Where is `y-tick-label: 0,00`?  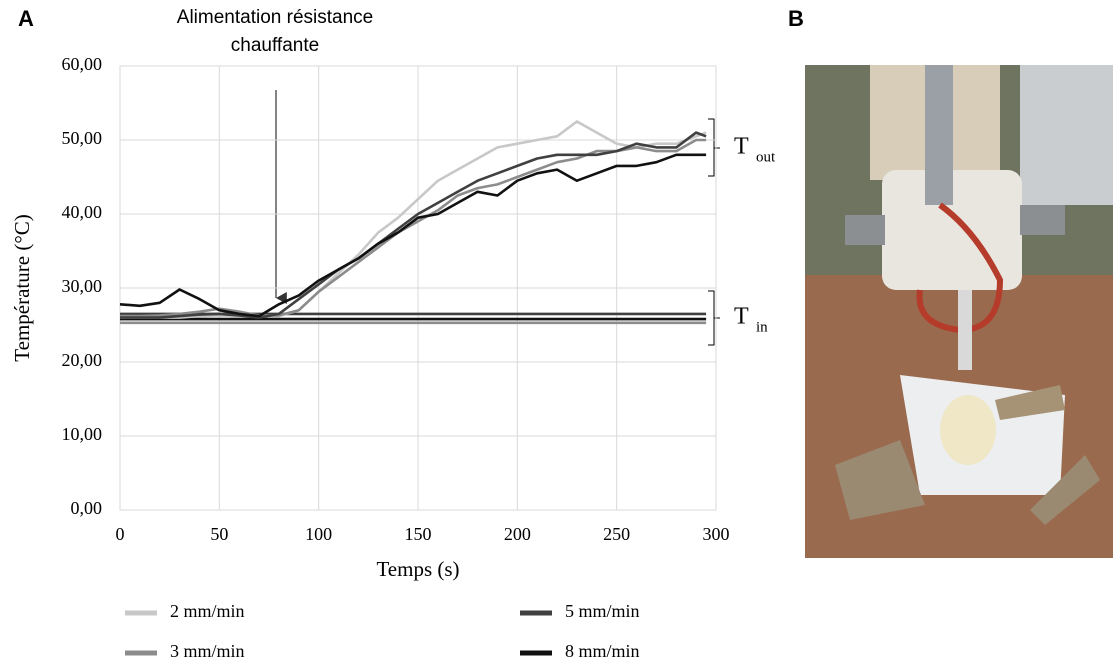
y-tick-label: 0,00 is located at coordinates (87, 508).